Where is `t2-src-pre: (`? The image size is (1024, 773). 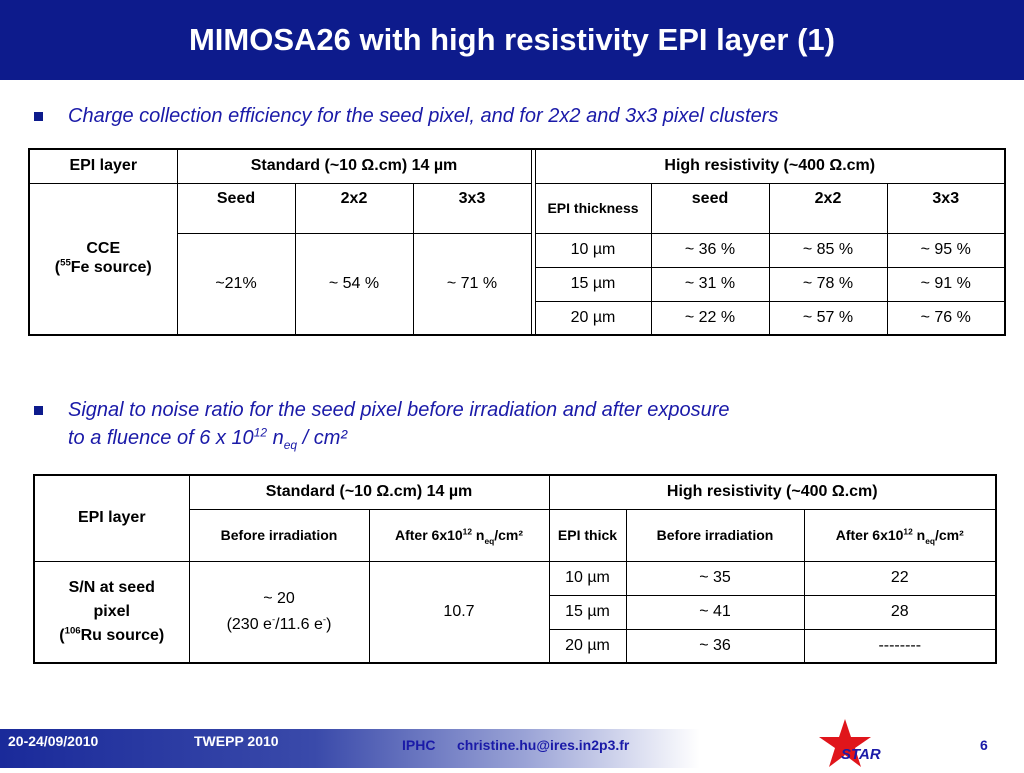
t2-src-pre: ( is located at coordinates (62, 635).